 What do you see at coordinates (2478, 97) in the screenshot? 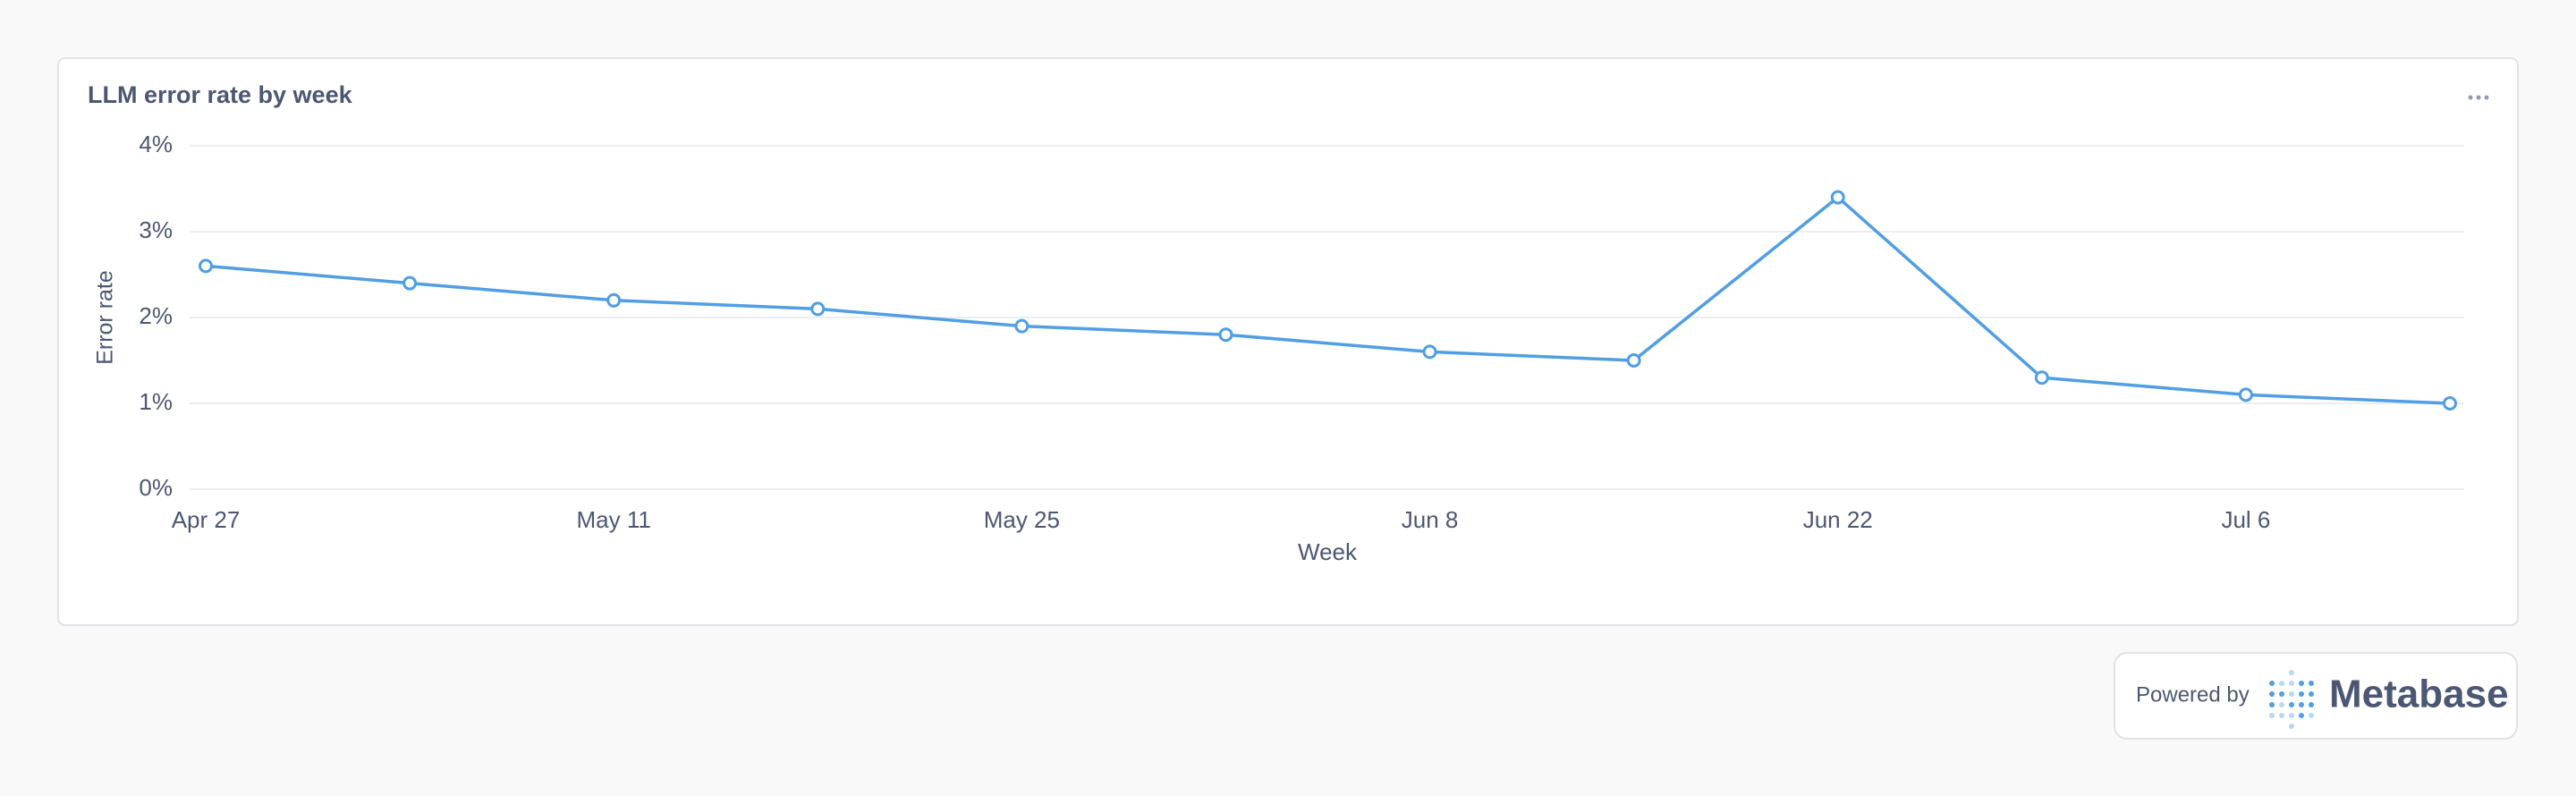
I see `menu-icon` at bounding box center [2478, 97].